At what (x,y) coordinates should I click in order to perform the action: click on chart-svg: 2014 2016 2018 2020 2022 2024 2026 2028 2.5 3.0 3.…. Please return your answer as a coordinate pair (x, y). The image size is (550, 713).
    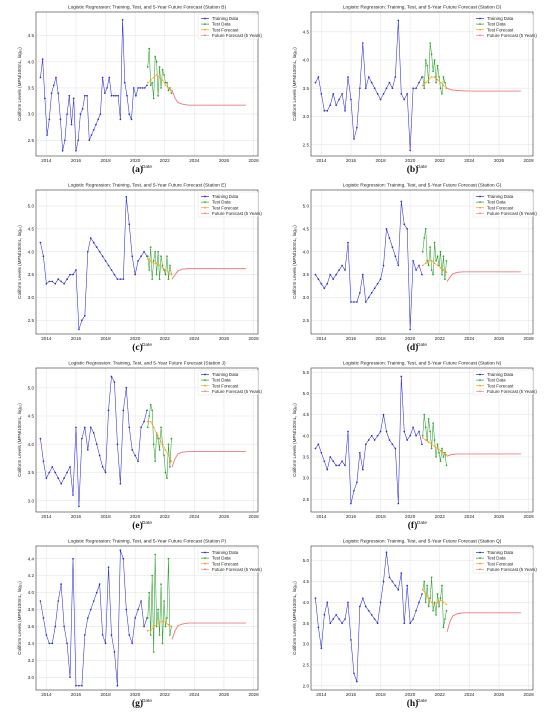
    Looking at the image, I should click on (139, 88).